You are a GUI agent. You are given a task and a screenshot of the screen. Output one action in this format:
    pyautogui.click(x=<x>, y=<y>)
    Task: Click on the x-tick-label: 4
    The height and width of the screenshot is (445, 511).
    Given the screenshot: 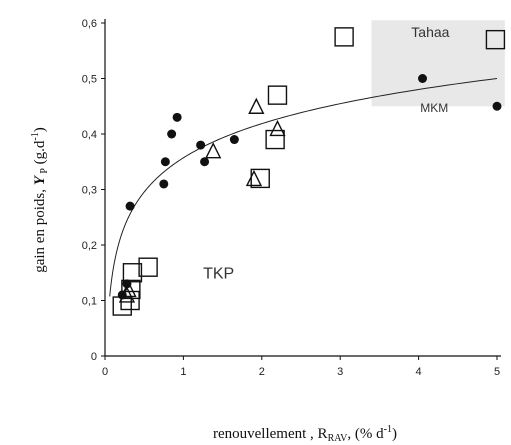 What is the action you would take?
    pyautogui.click(x=419, y=372)
    